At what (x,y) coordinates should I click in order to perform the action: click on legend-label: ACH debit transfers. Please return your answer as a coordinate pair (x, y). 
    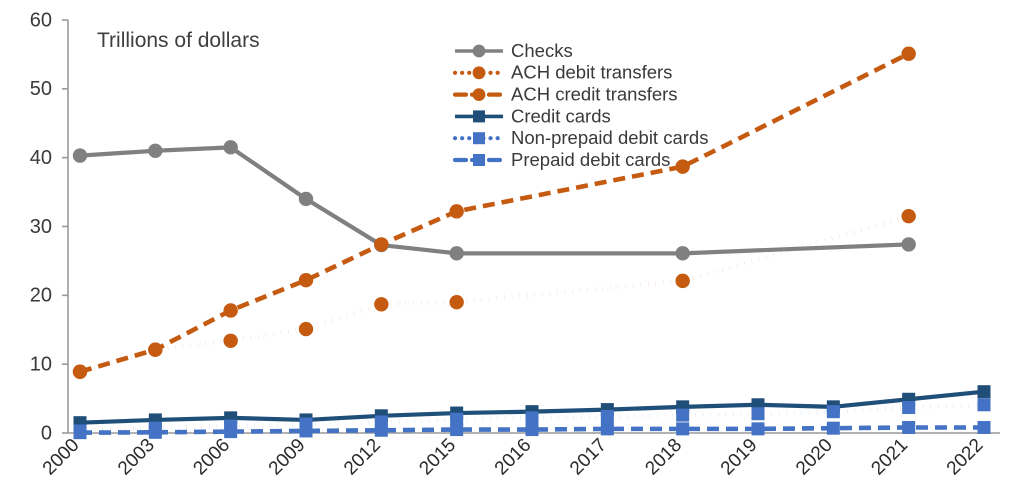
    Looking at the image, I should click on (591, 72).